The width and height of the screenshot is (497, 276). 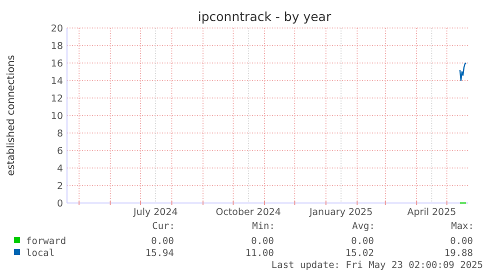 What do you see at coordinates (248, 212) in the screenshot?
I see `x-tick-label: October 2024` at bounding box center [248, 212].